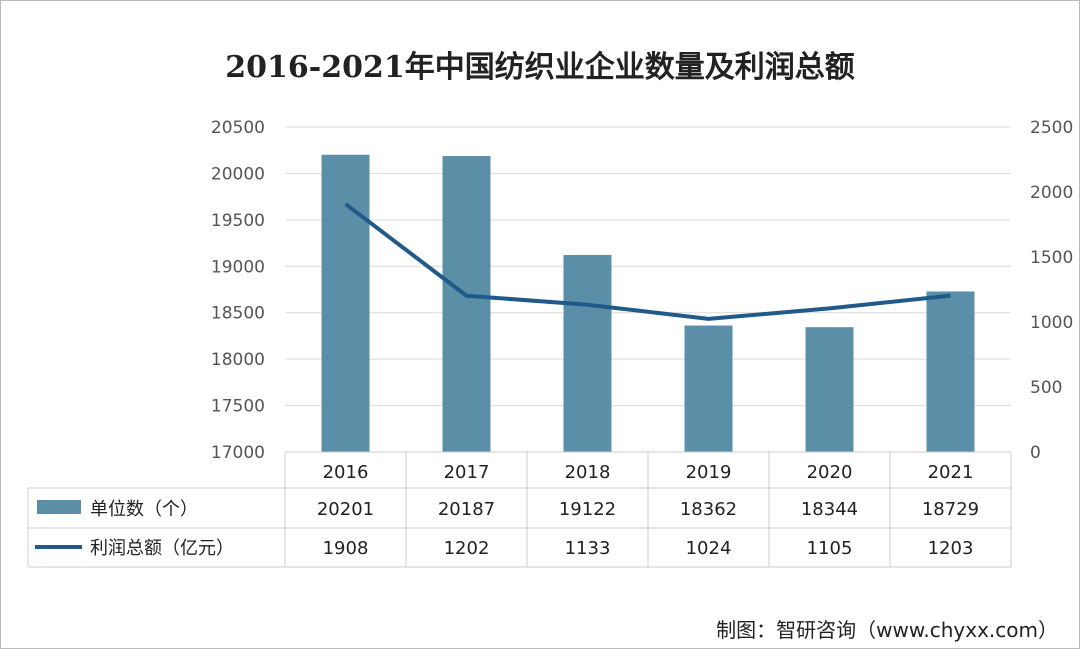 This screenshot has height=649, width=1080. What do you see at coordinates (238, 267) in the screenshot?
I see `left-axis-tick: 19000` at bounding box center [238, 267].